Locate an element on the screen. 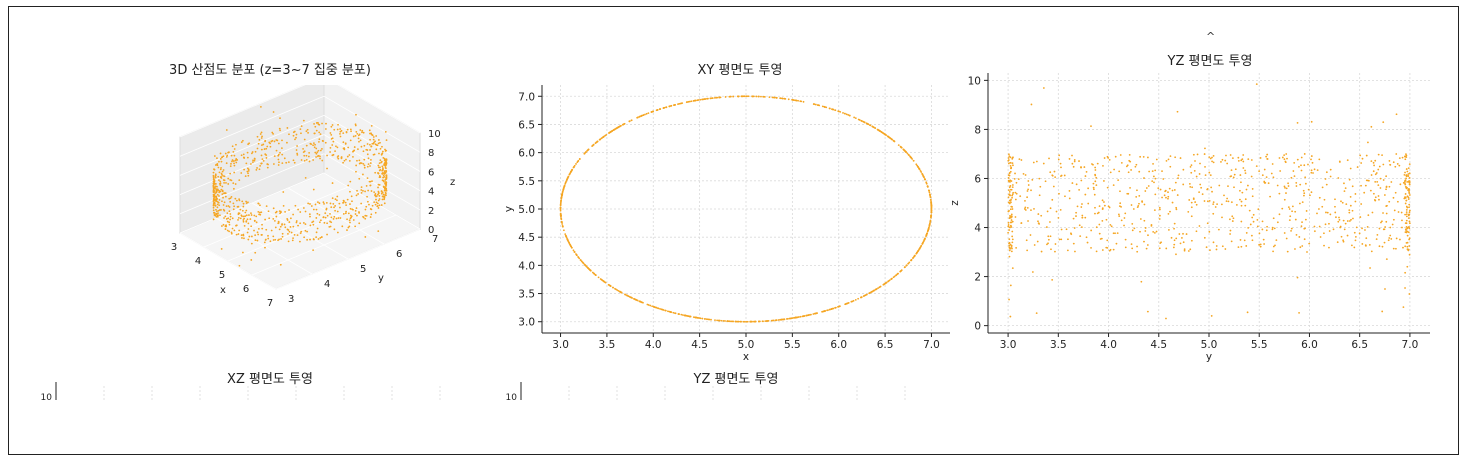 This screenshot has height=469, width=1469. grid-line-floor-y is located at coordinates (336, 216).